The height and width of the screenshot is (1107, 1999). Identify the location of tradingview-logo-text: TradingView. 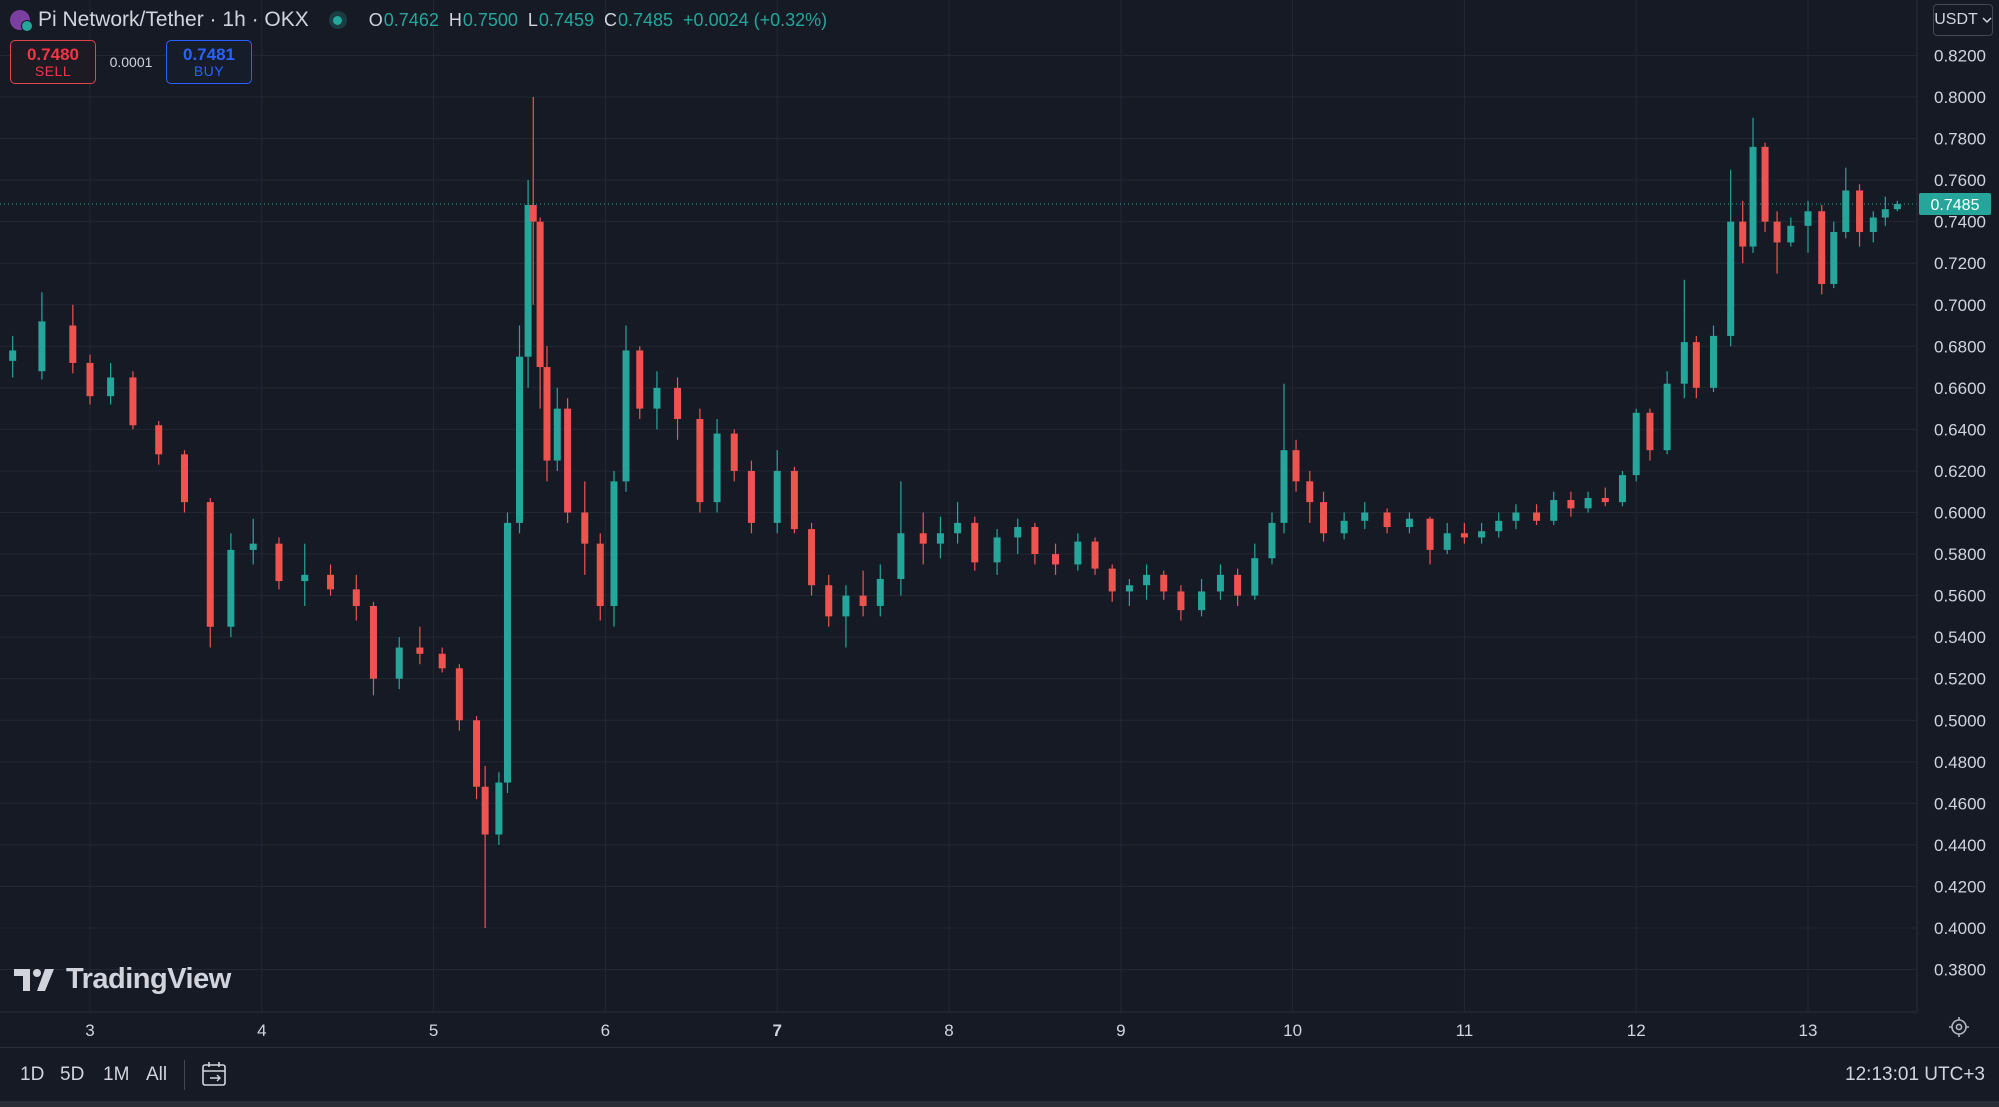
(148, 979).